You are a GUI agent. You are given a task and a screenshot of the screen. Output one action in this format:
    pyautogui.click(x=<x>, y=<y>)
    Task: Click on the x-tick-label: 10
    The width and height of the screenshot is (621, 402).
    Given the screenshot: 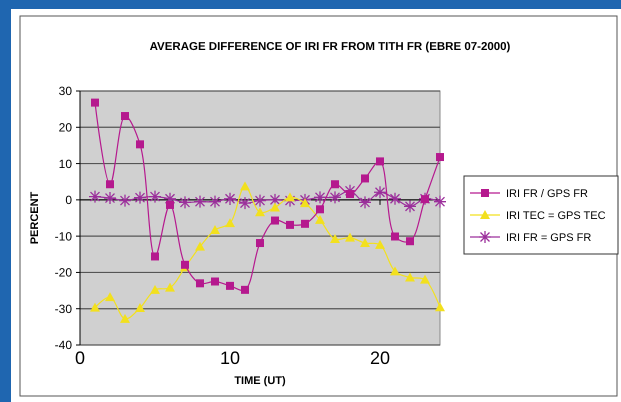 What is the action you would take?
    pyautogui.click(x=230, y=358)
    